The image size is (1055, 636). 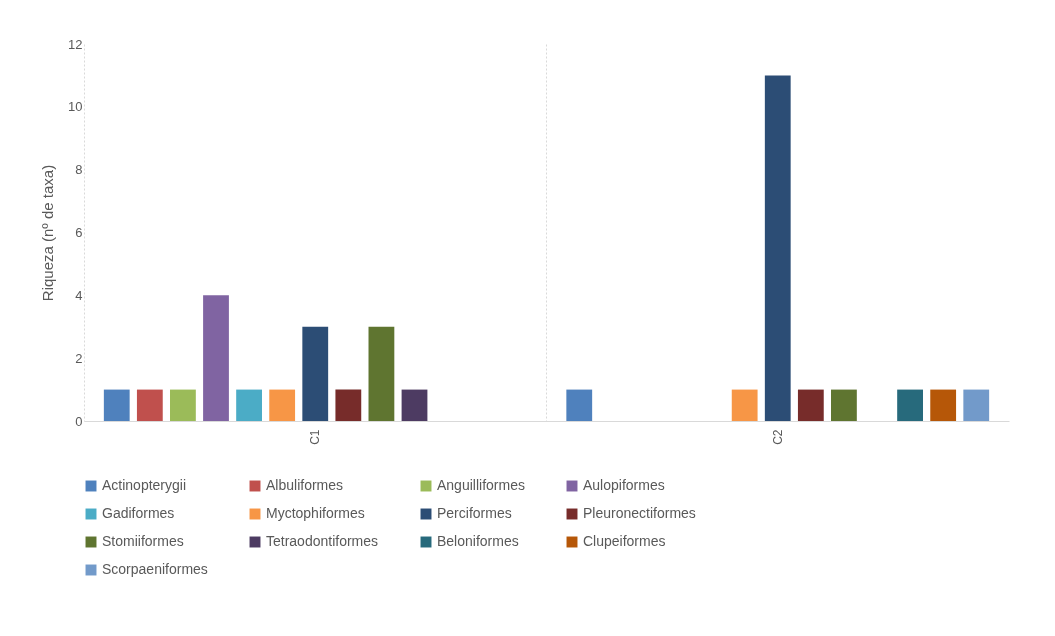 What do you see at coordinates (777, 437) in the screenshot?
I see `x-tick-label: C2` at bounding box center [777, 437].